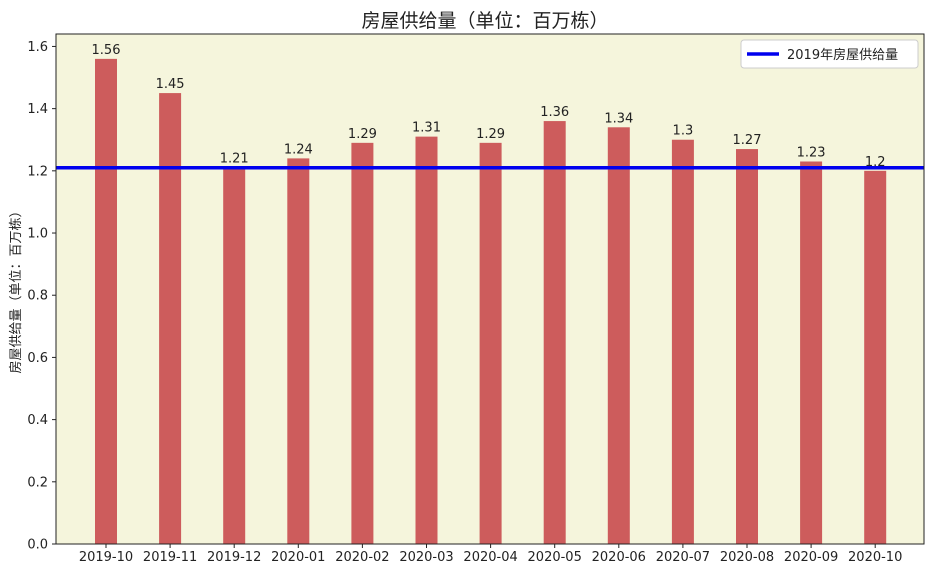 This screenshot has height=576, width=936. Describe the element at coordinates (234, 557) in the screenshot. I see `x-tick-label: 2019-12` at that location.